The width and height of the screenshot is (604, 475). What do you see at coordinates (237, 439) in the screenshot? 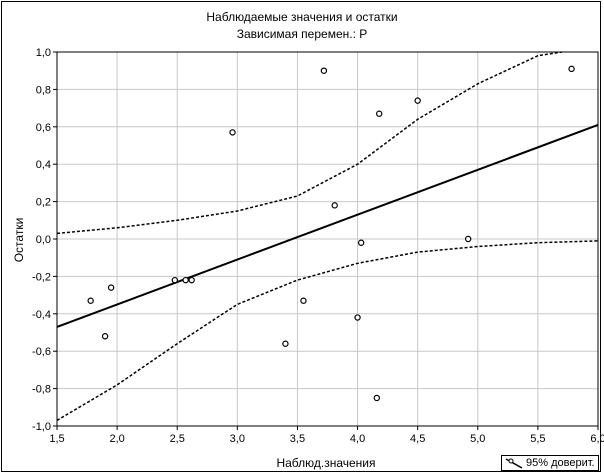
I see `x-tick-label: 3,0` at bounding box center [237, 439].